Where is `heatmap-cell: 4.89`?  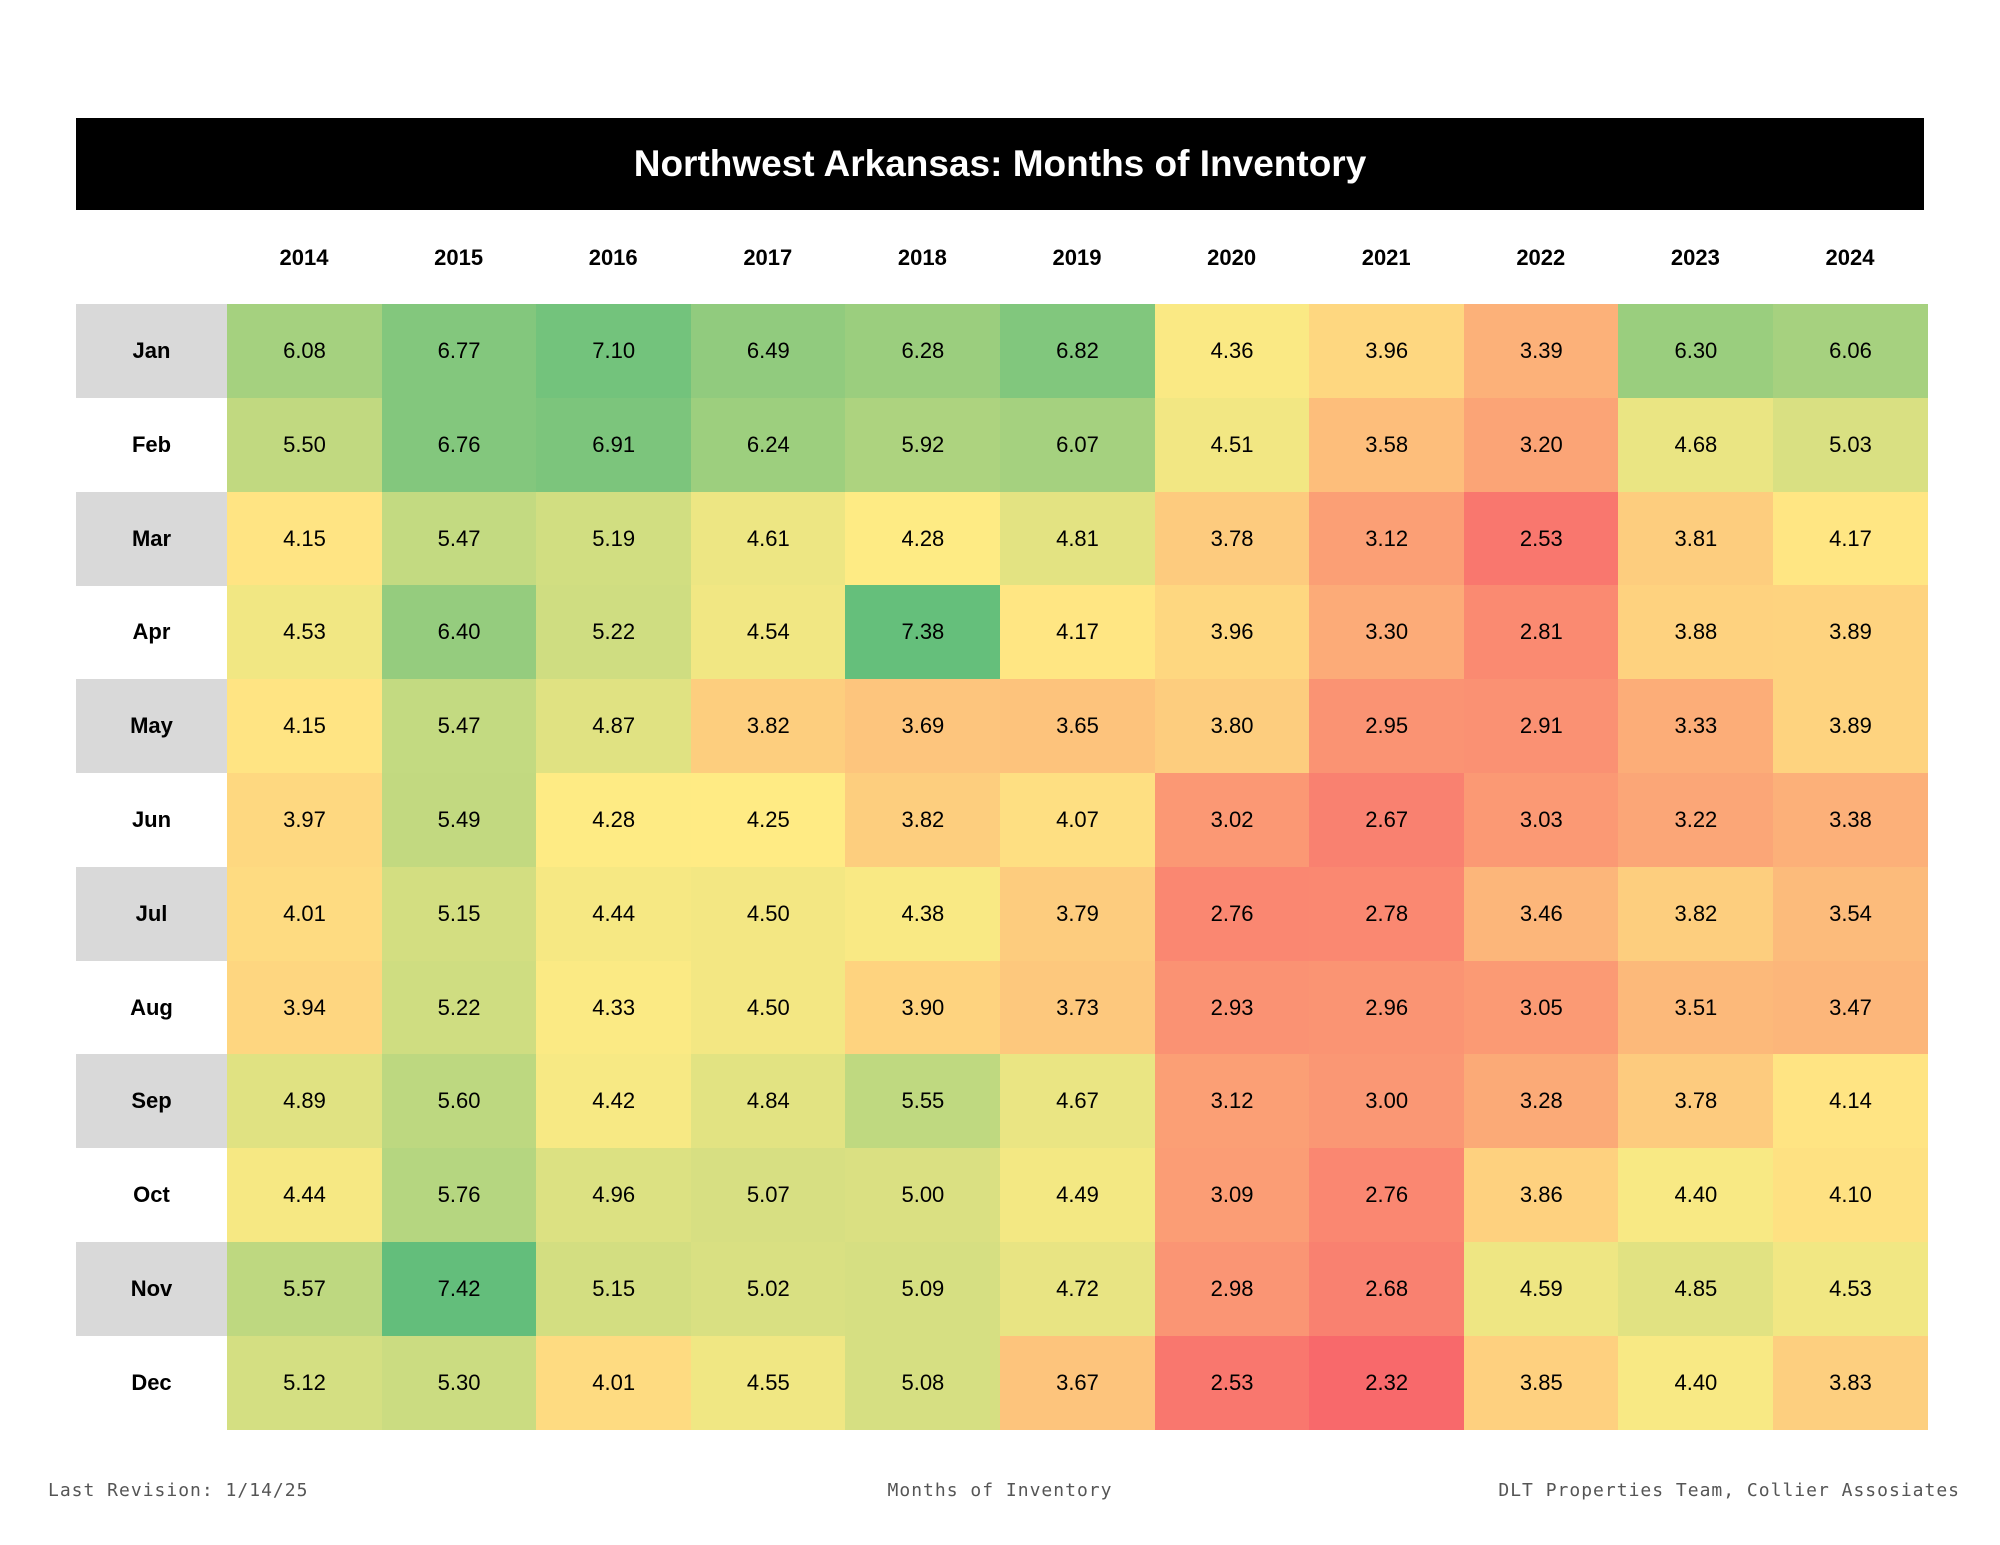
heatmap-cell: 4.89 is located at coordinates (304, 1101).